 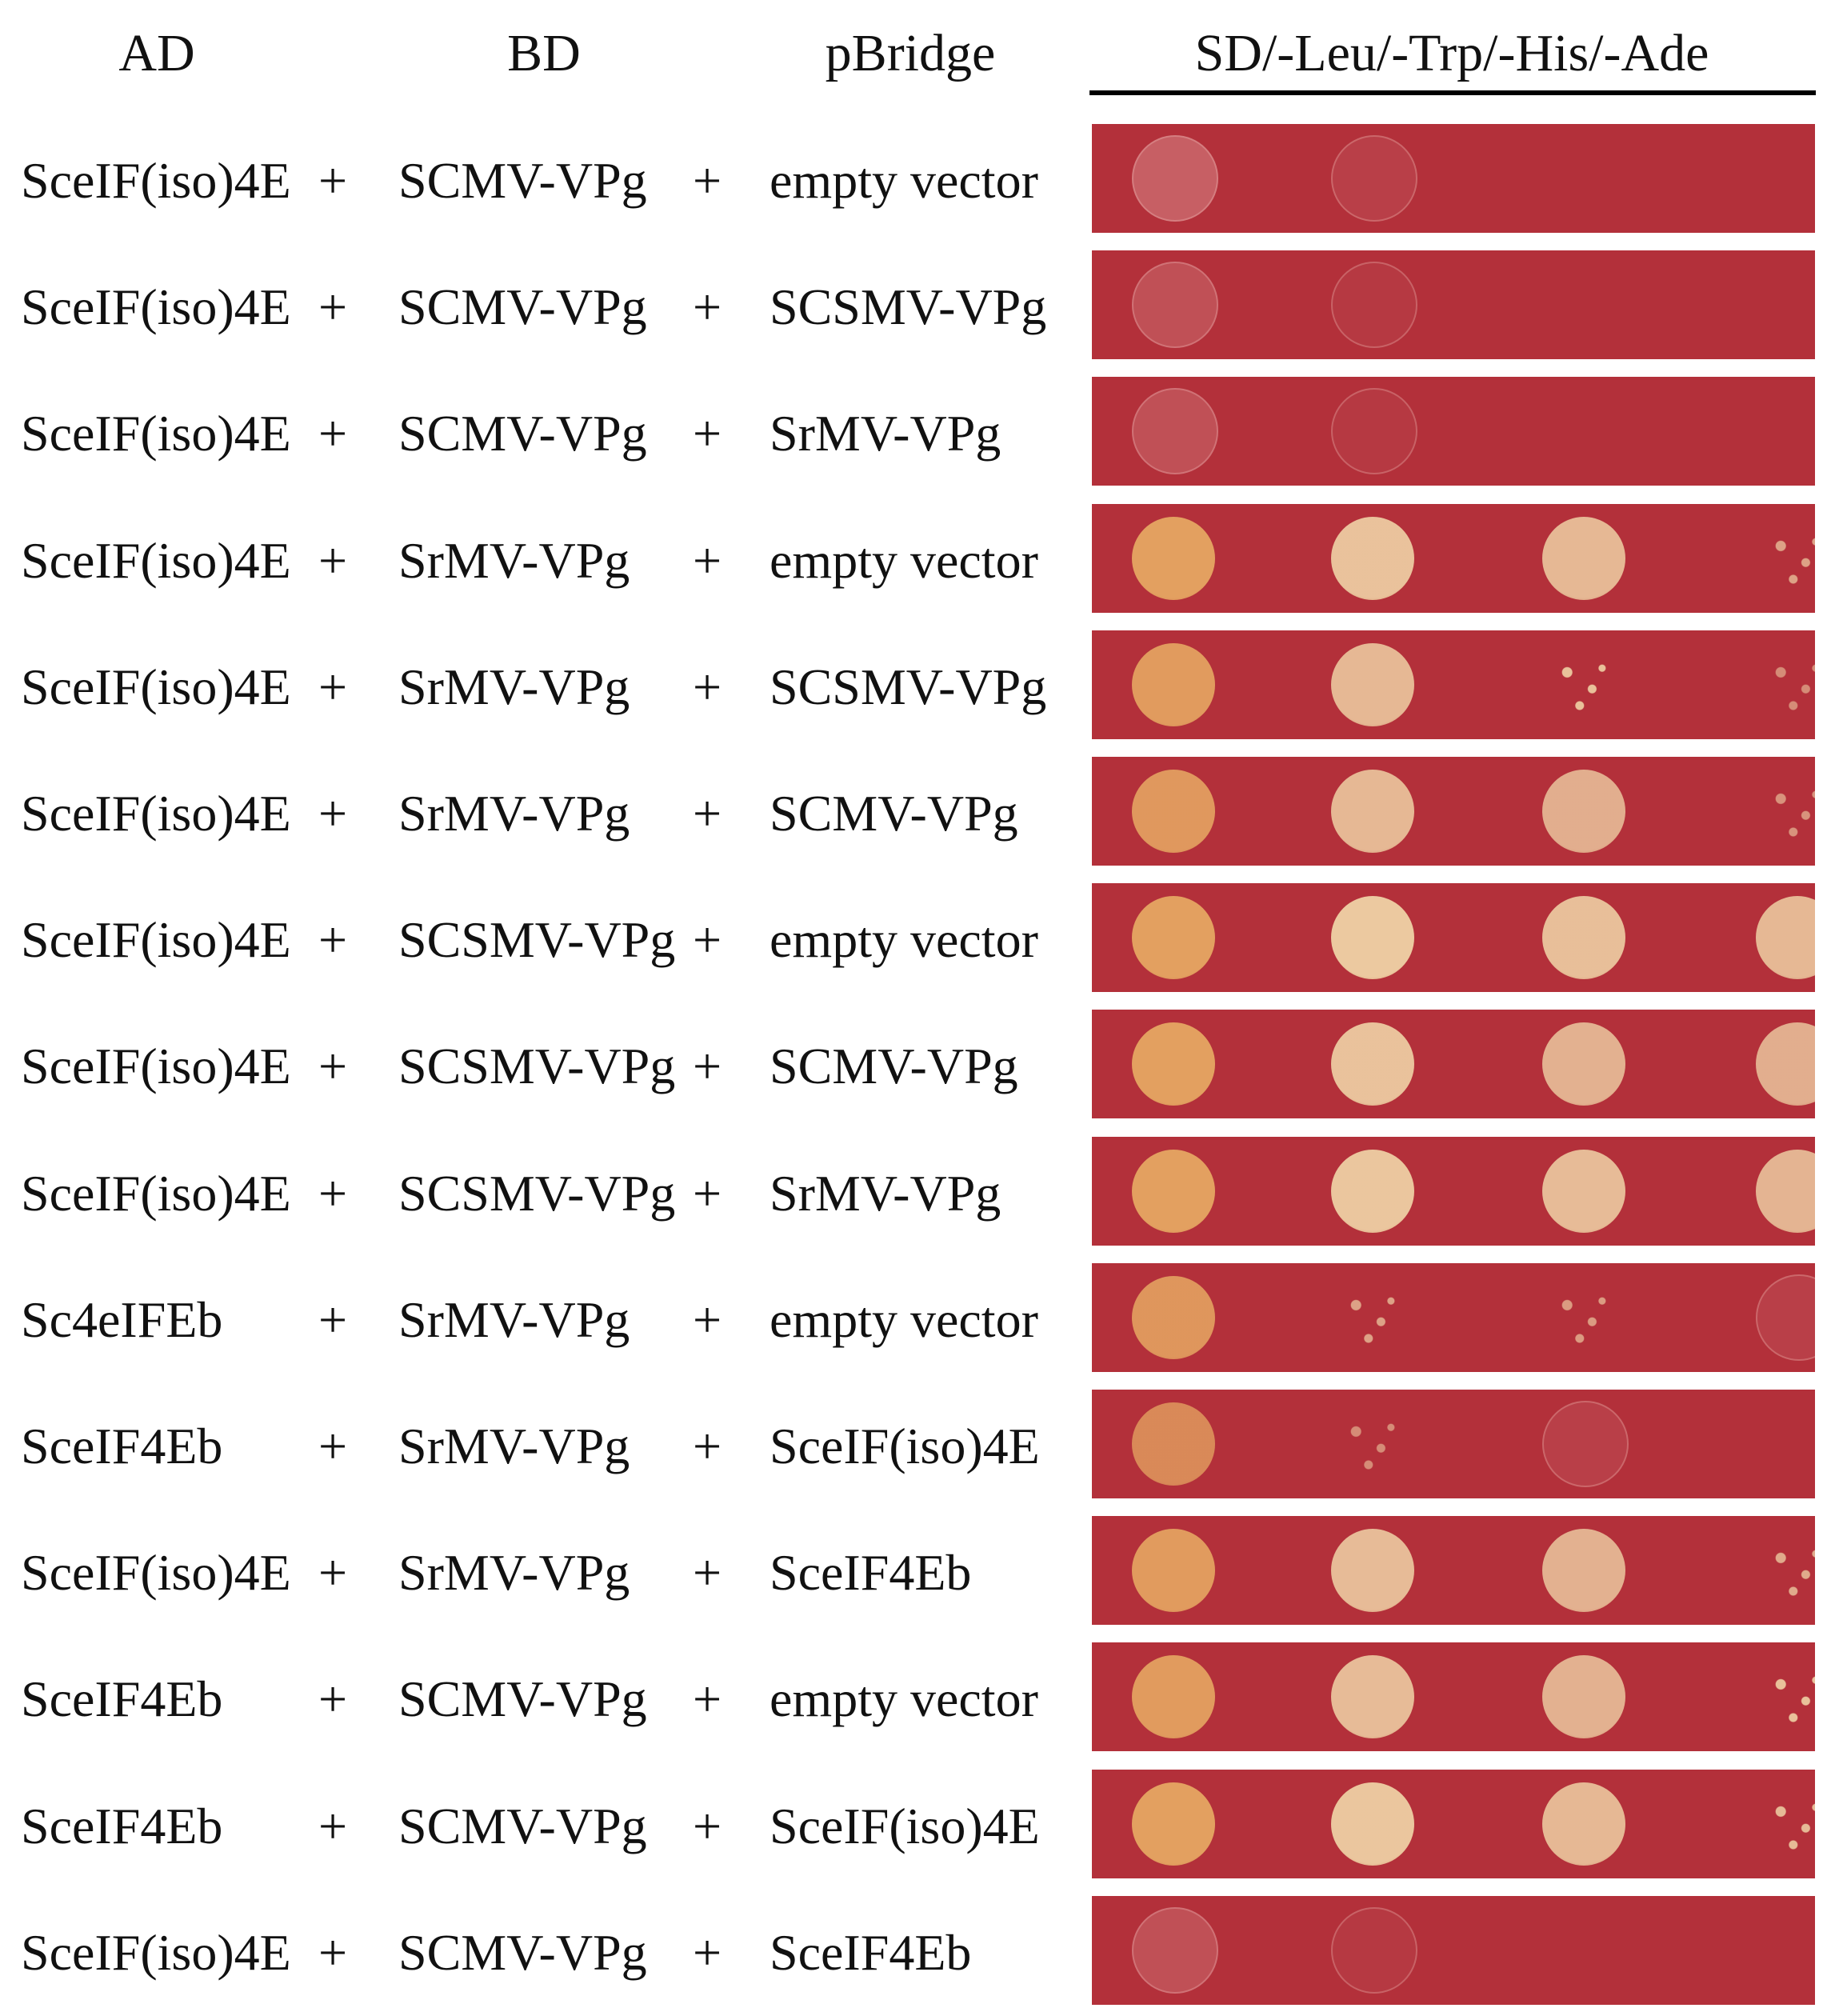 I want to click on header-ad-text: AD, so click(x=156, y=53).